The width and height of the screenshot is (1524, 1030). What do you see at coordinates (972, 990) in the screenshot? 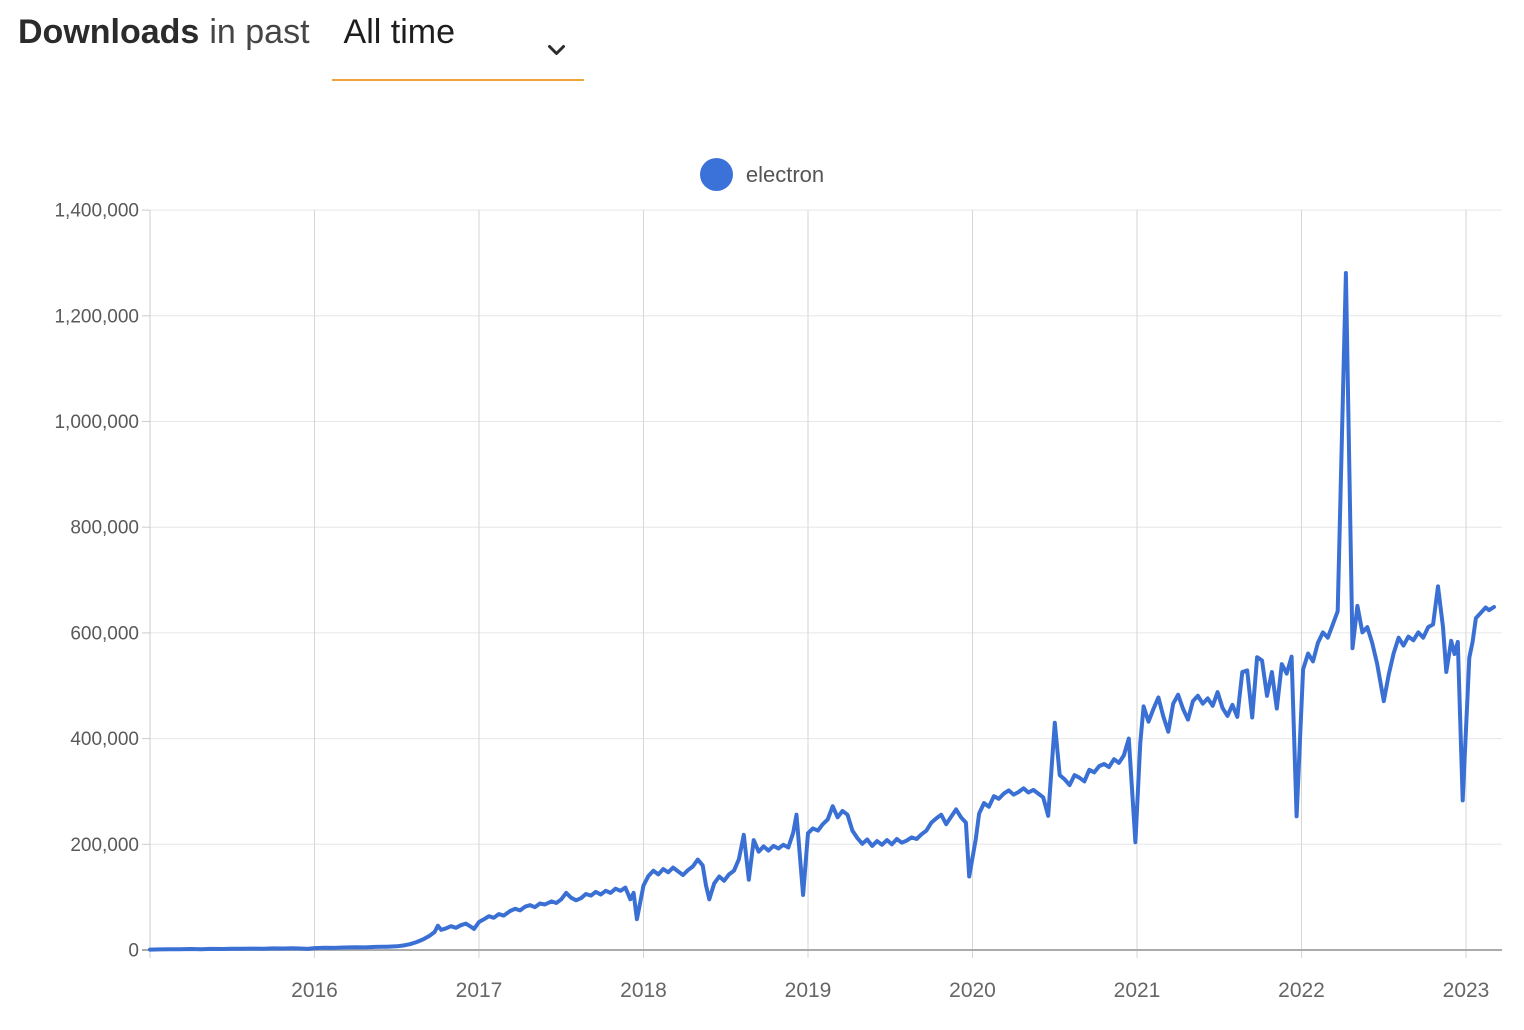
I see `x-axis-tick-label: 2020` at bounding box center [972, 990].